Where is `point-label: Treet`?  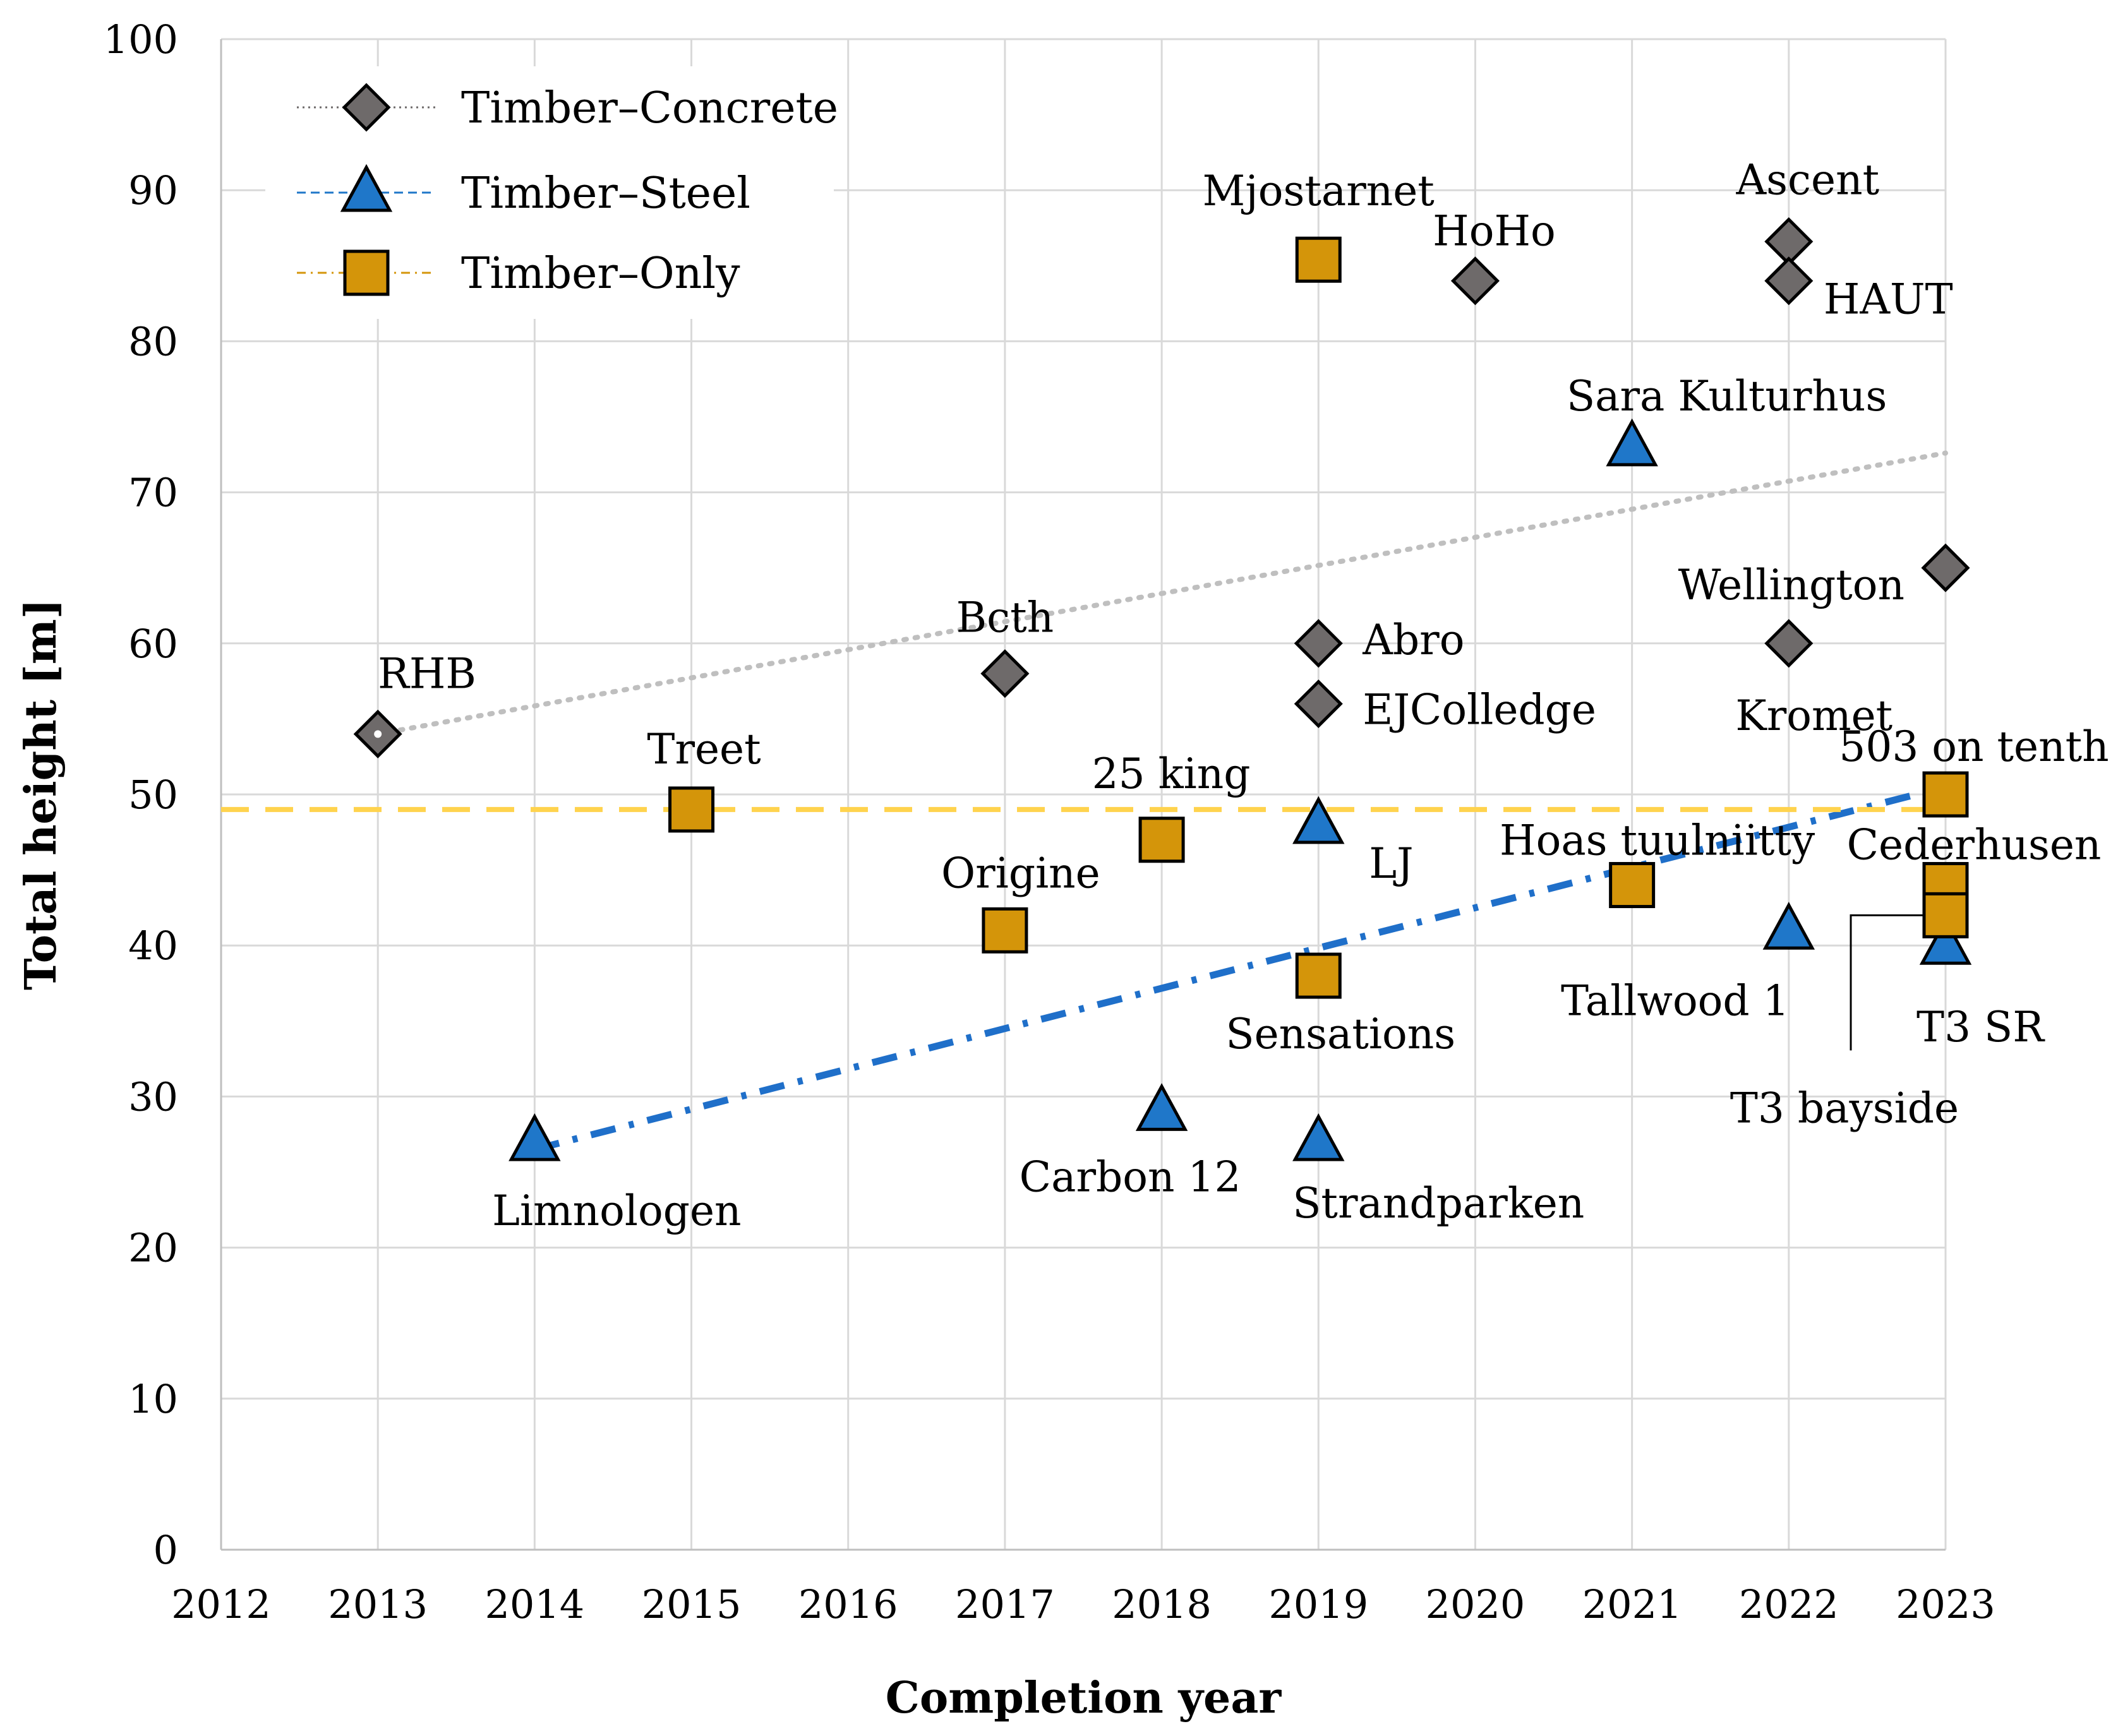 point-label: Treet is located at coordinates (704, 750).